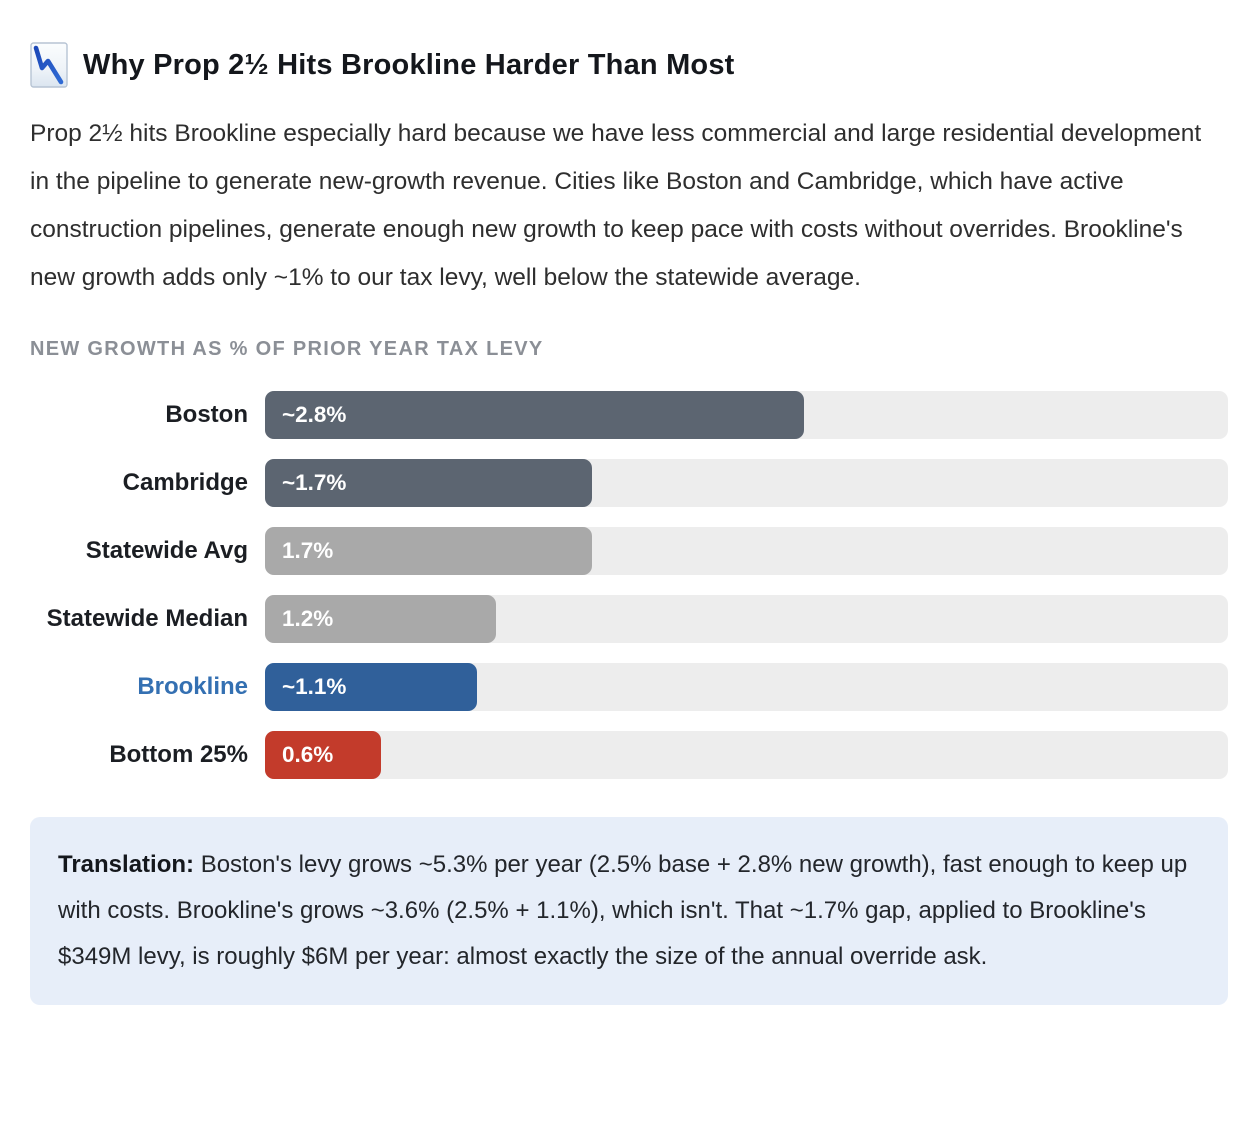 This screenshot has width=1248, height=1134. Describe the element at coordinates (308, 550) in the screenshot. I see `bar-value-label: 1.7%` at that location.